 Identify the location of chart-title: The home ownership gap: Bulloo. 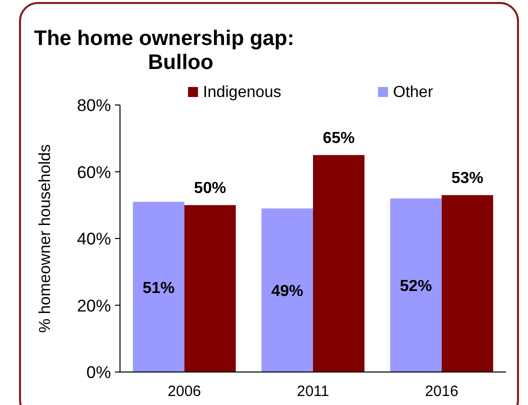
(164, 50).